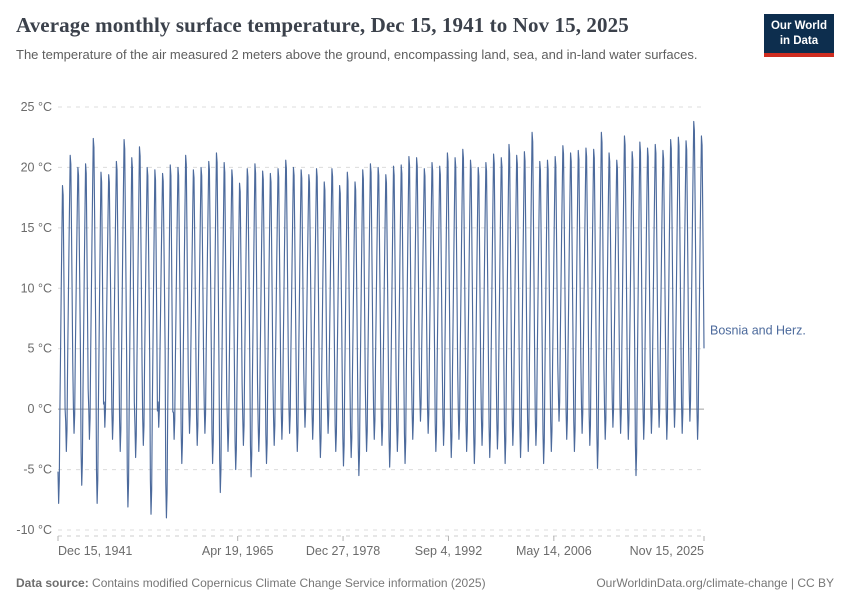  I want to click on owid-credit-link: OurWorldinData.org/climate-change, so click(692, 583).